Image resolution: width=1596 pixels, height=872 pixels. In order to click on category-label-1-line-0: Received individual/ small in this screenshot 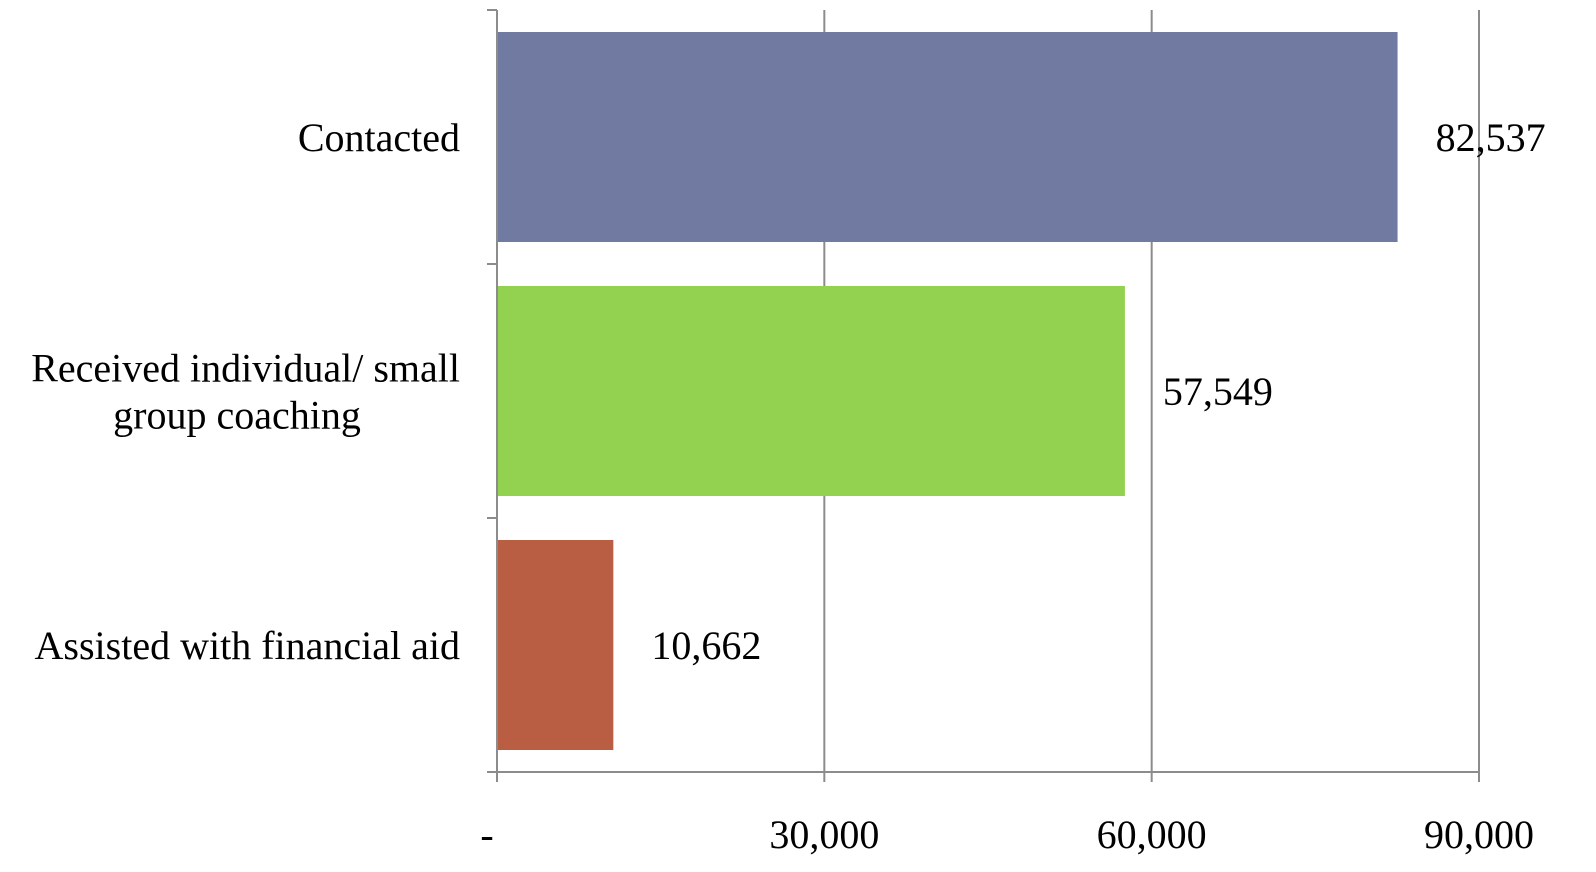, I will do `click(245, 368)`.